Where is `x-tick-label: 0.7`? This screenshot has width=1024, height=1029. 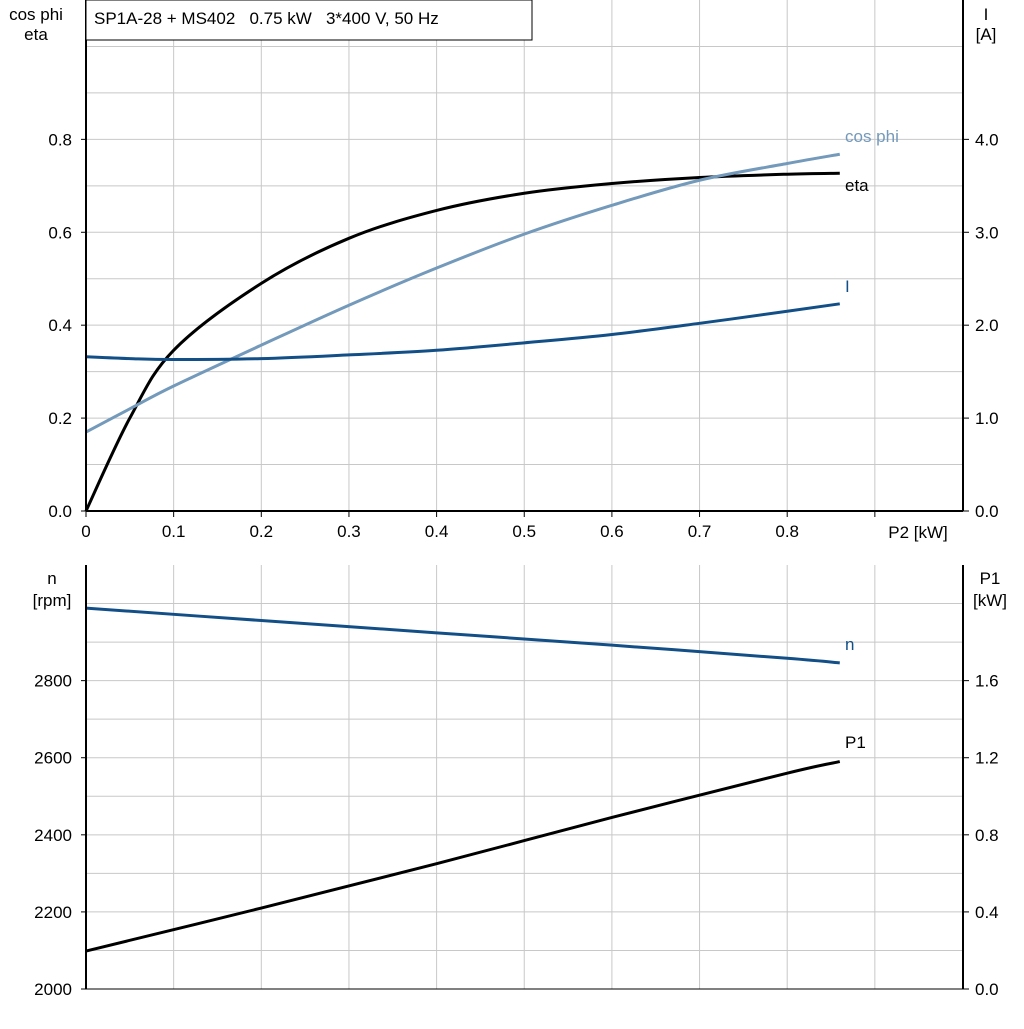
x-tick-label: 0.7 is located at coordinates (700, 531).